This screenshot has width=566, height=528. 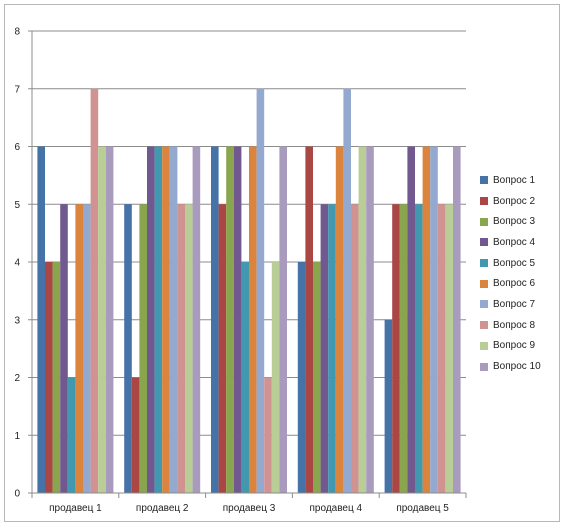 I want to click on y-tick-label: 0, so click(x=17, y=494).